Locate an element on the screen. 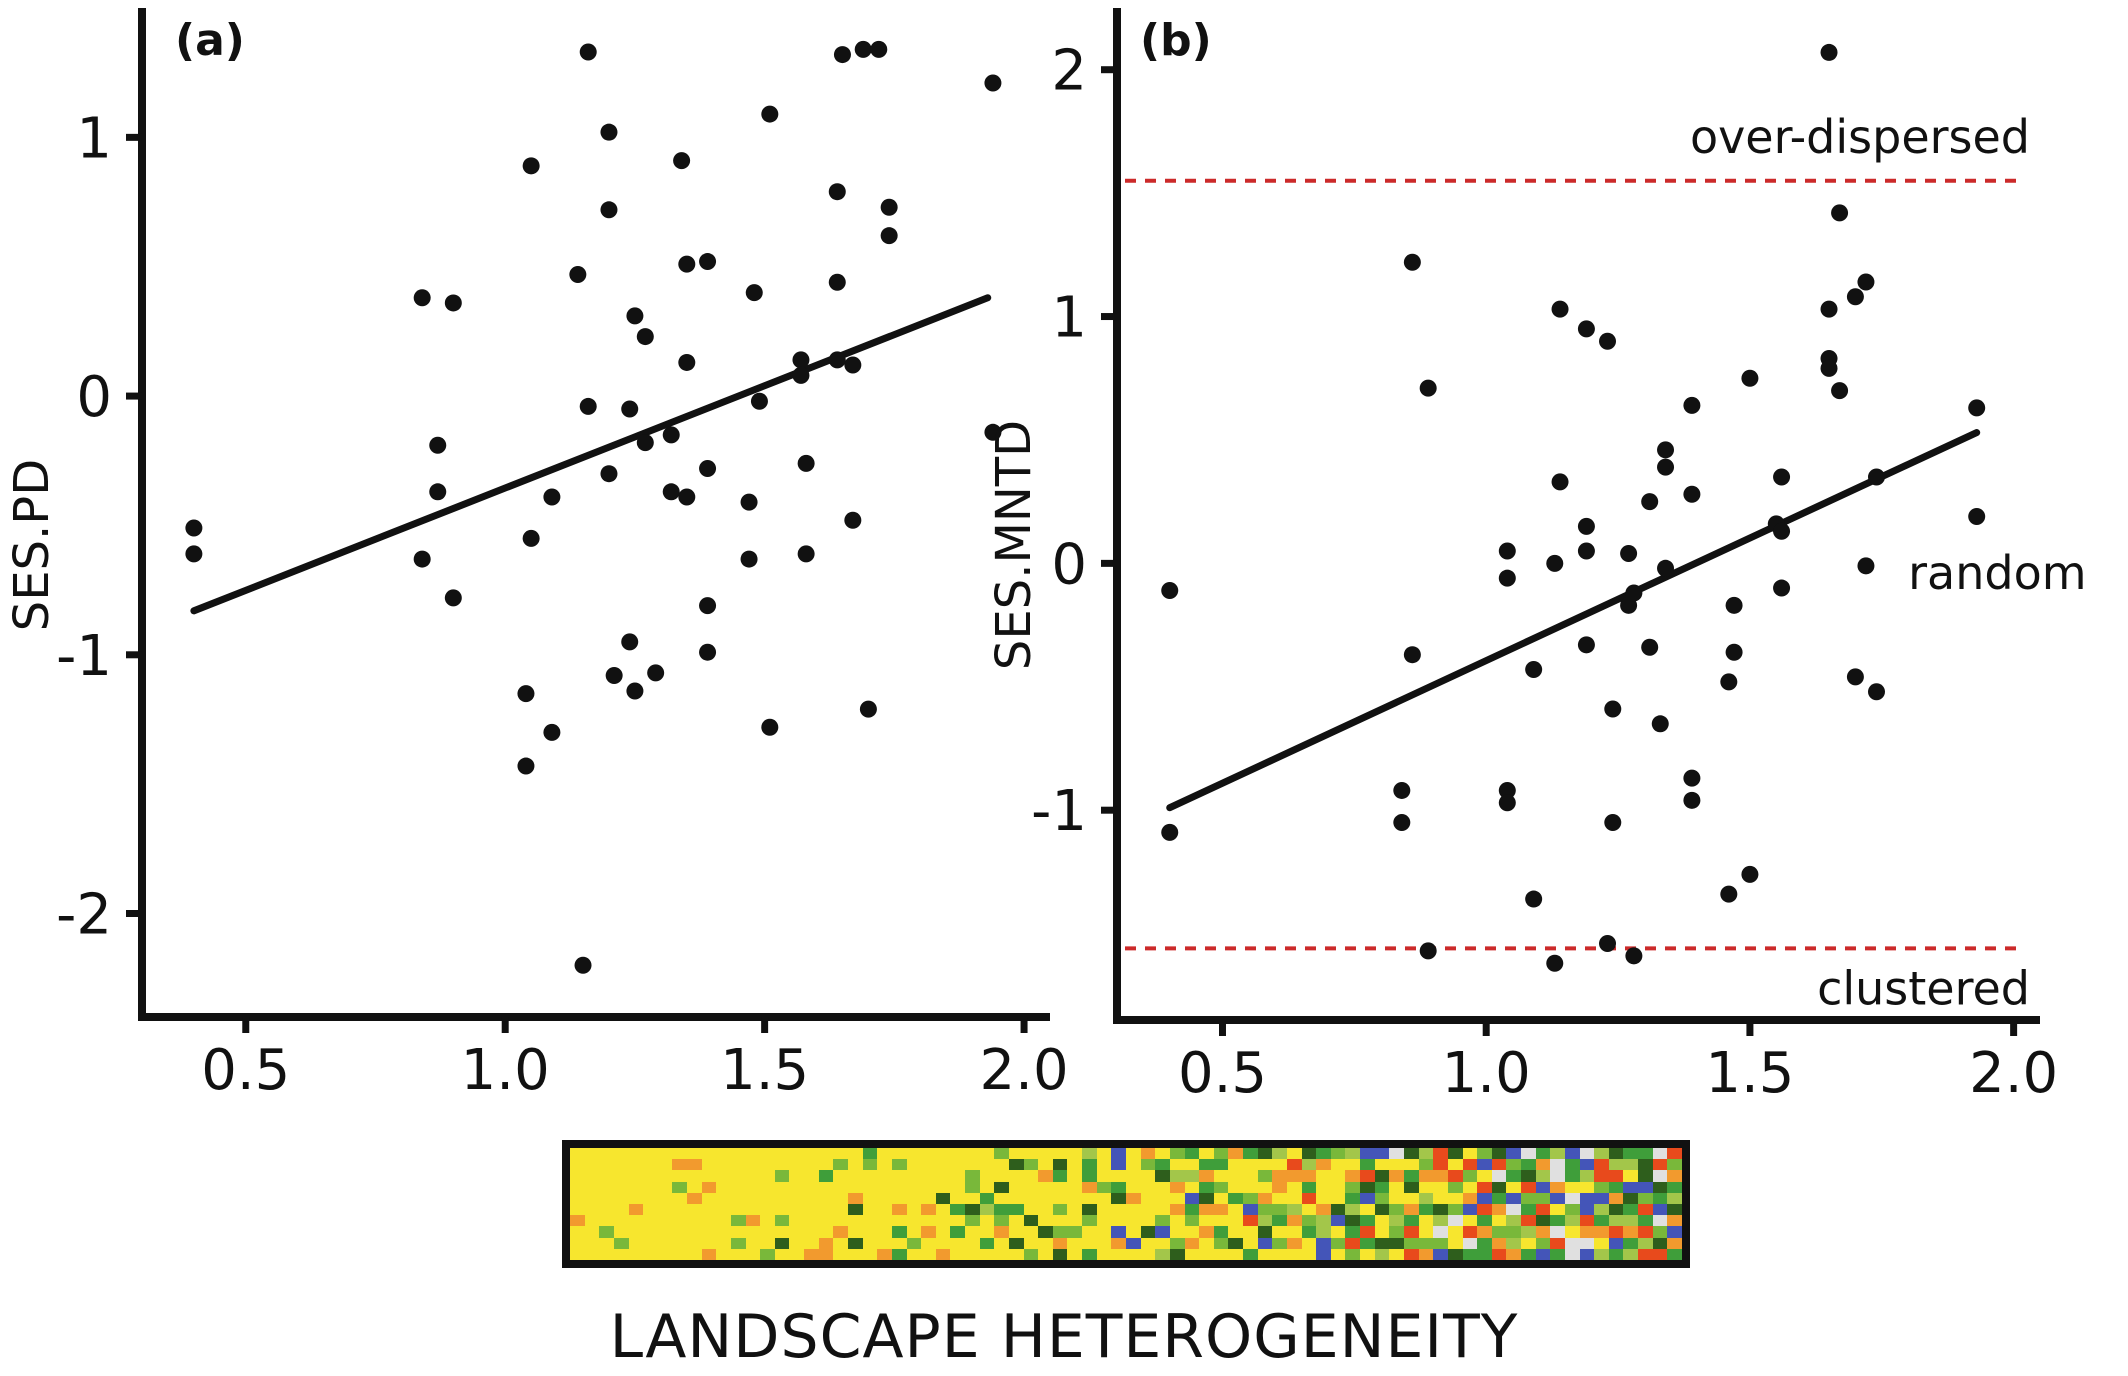  panel-a-trend-line is located at coordinates (591, 454).